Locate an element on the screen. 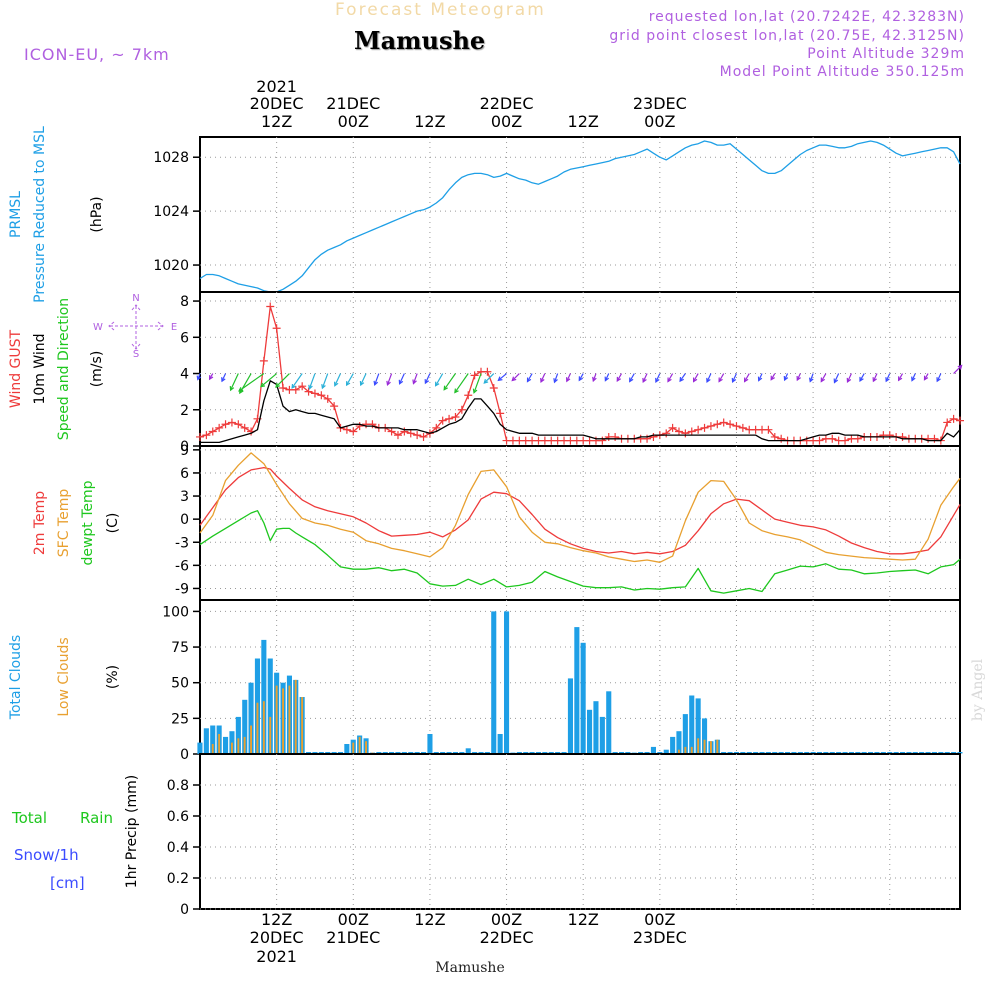 Image resolution: width=1000 pixels, height=1000 pixels. axis-label: Total Clouds is located at coordinates (16, 677).